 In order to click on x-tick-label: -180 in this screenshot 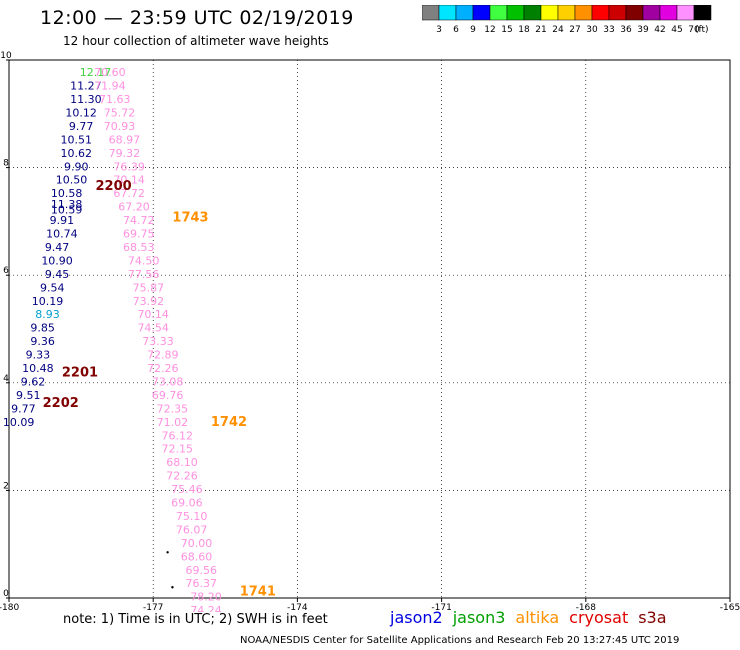, I will do `click(9, 607)`.